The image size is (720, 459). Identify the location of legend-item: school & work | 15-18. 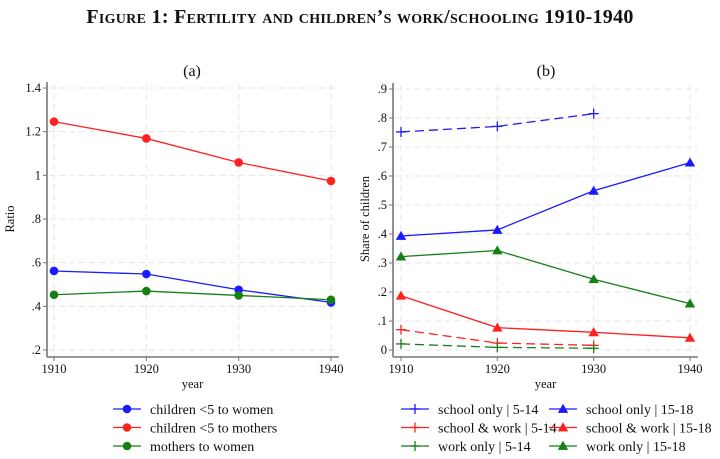
(630, 429).